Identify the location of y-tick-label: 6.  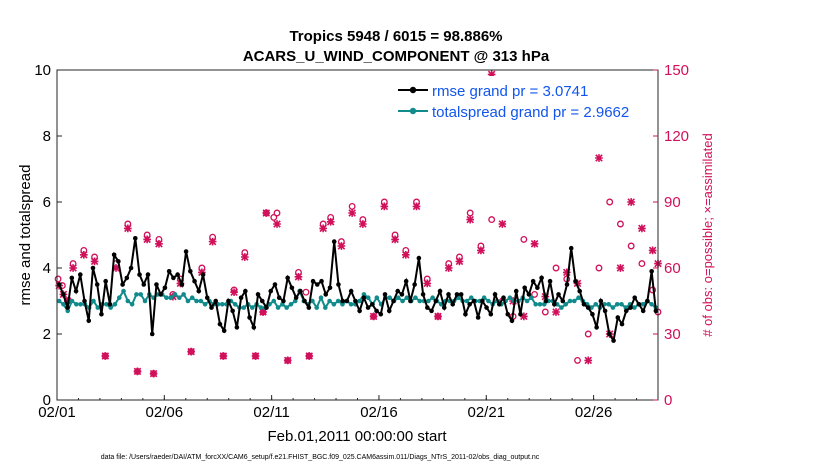
(47, 202).